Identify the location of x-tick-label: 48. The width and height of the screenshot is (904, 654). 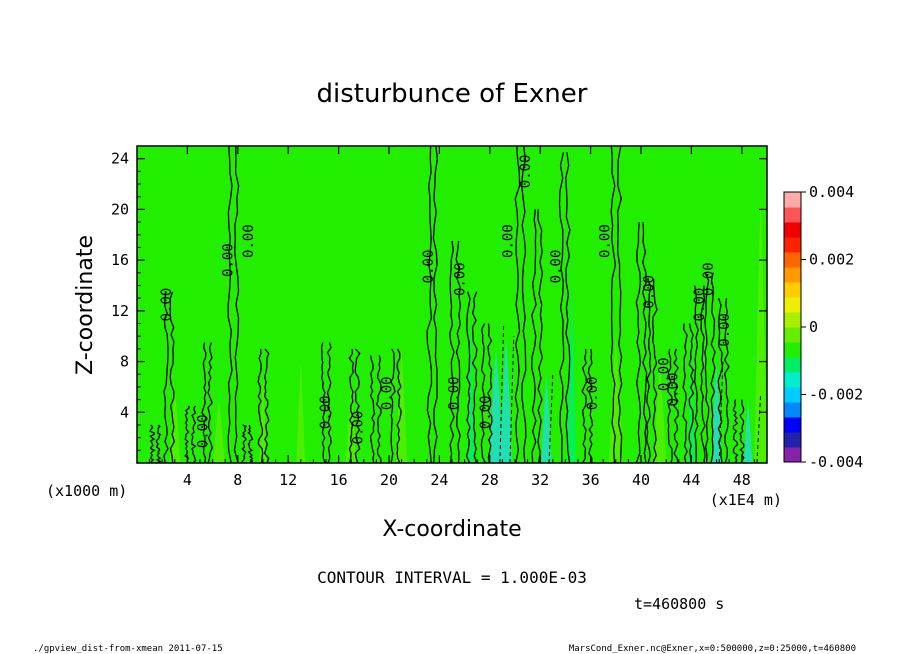
(742, 480).